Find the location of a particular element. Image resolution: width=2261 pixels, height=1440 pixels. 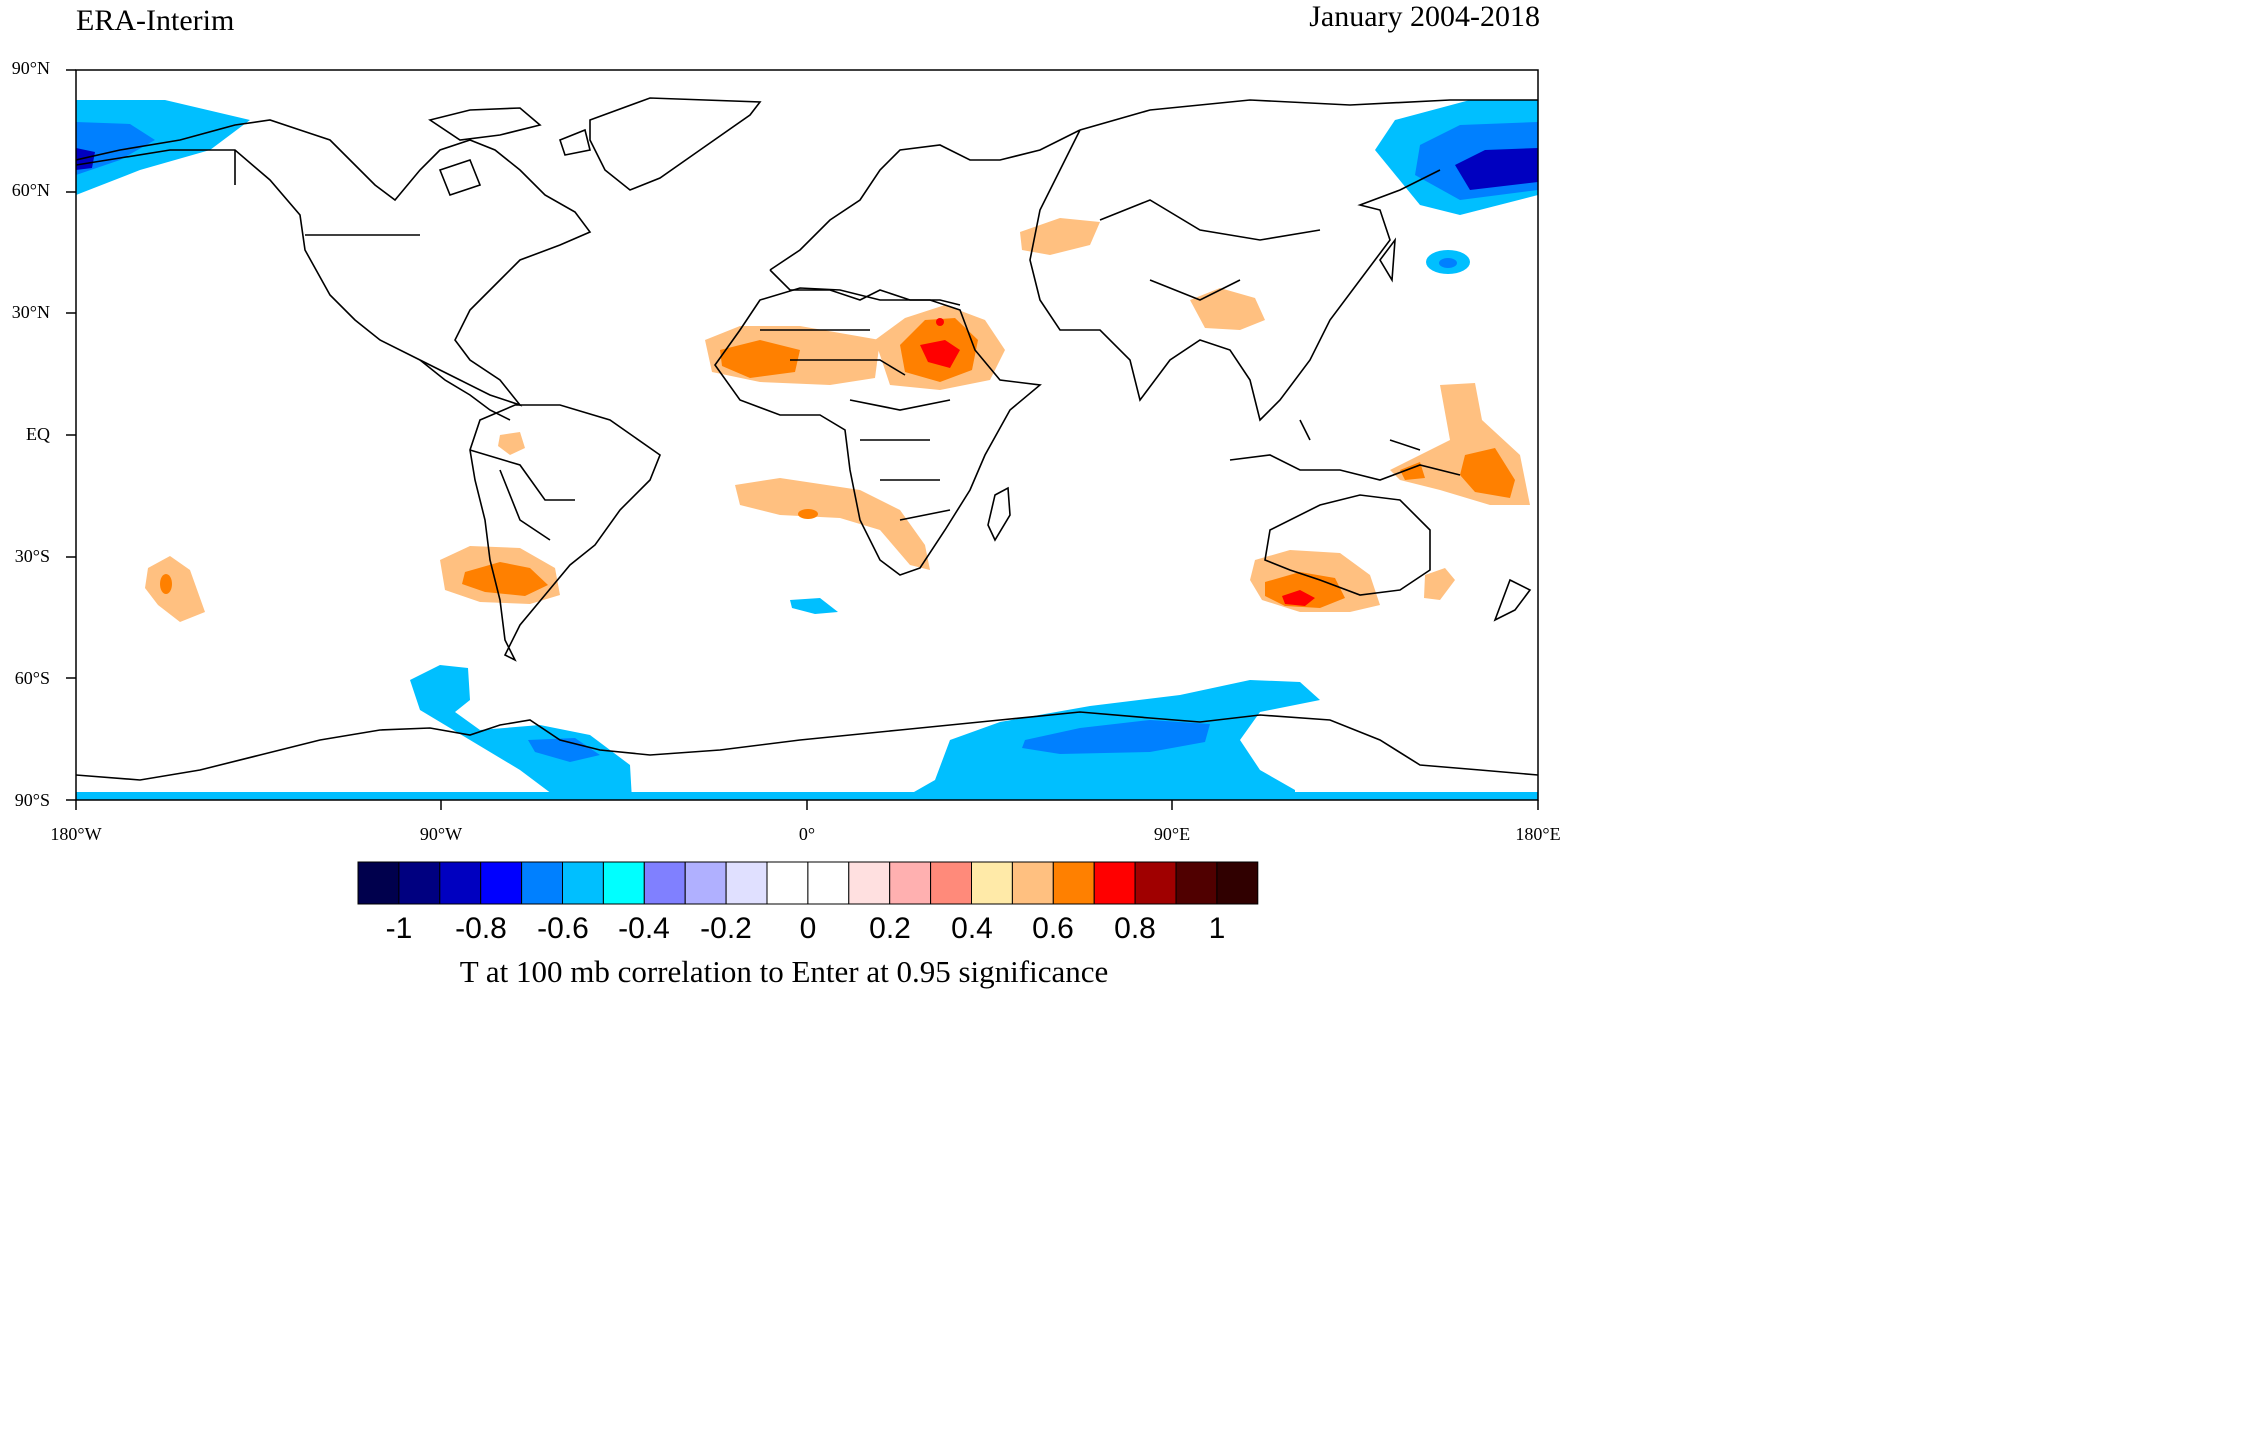

lon-label-180w: 180°W is located at coordinates (76, 834).